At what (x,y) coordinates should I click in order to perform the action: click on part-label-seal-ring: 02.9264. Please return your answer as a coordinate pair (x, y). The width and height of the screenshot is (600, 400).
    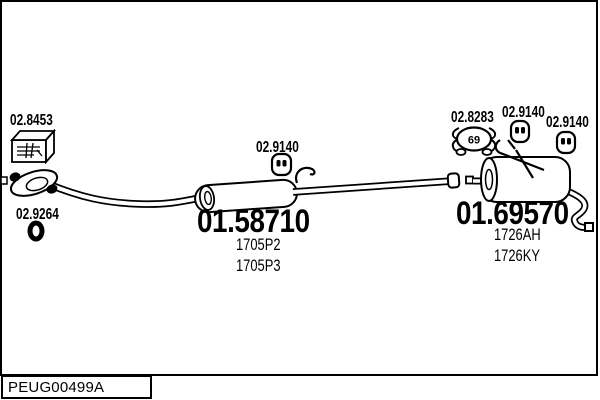
    Looking at the image, I should click on (37, 214).